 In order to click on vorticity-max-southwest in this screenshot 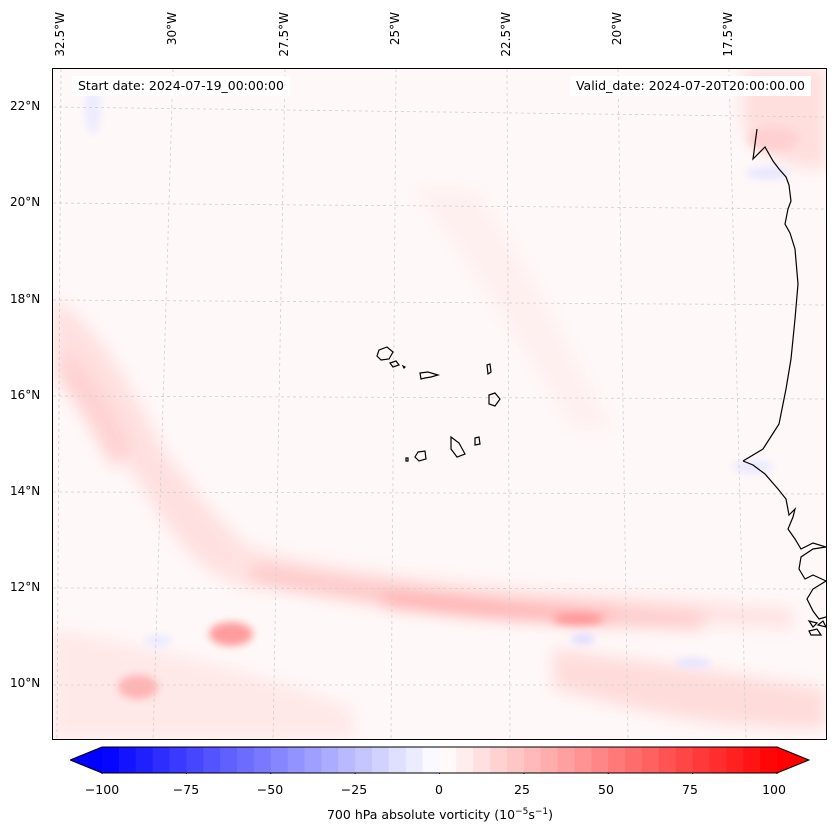, I will do `click(138, 687)`.